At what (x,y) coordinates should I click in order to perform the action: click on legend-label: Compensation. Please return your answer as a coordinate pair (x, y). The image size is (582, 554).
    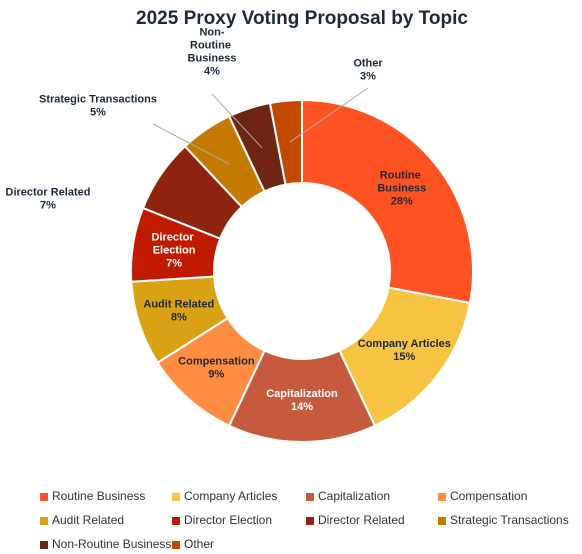
    Looking at the image, I should click on (488, 496).